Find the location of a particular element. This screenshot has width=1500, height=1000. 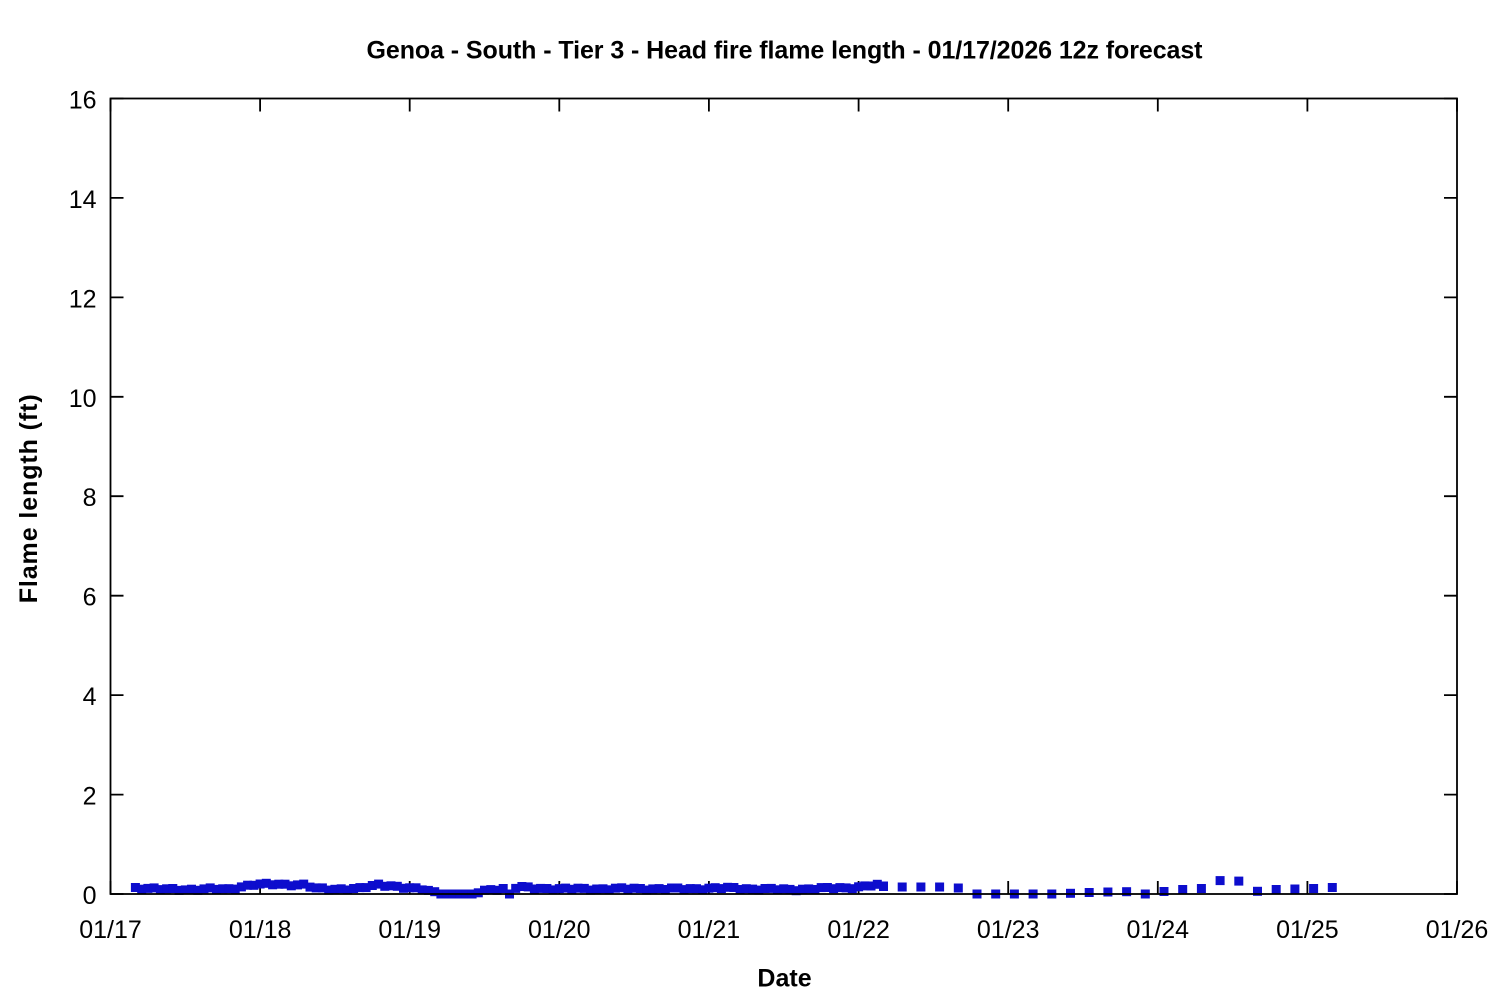

svg-text: 14 is located at coordinates (83, 200).